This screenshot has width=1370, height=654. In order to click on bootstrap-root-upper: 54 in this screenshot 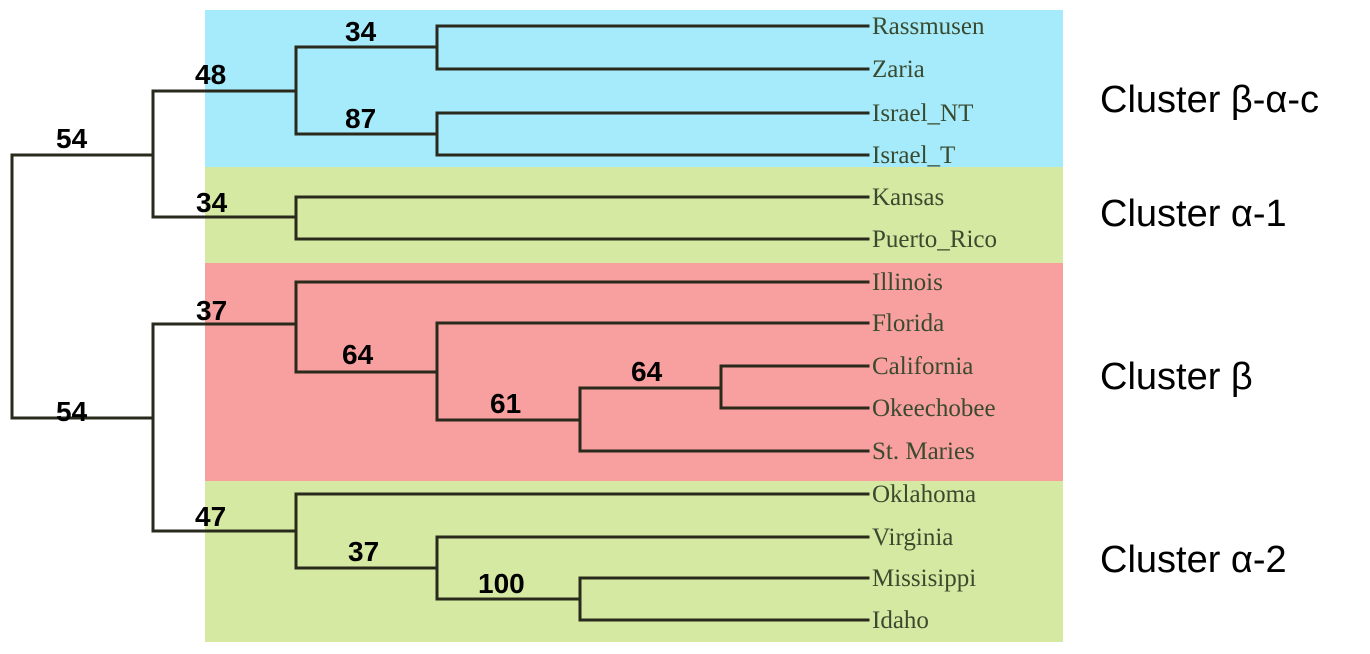, I will do `click(72, 138)`.